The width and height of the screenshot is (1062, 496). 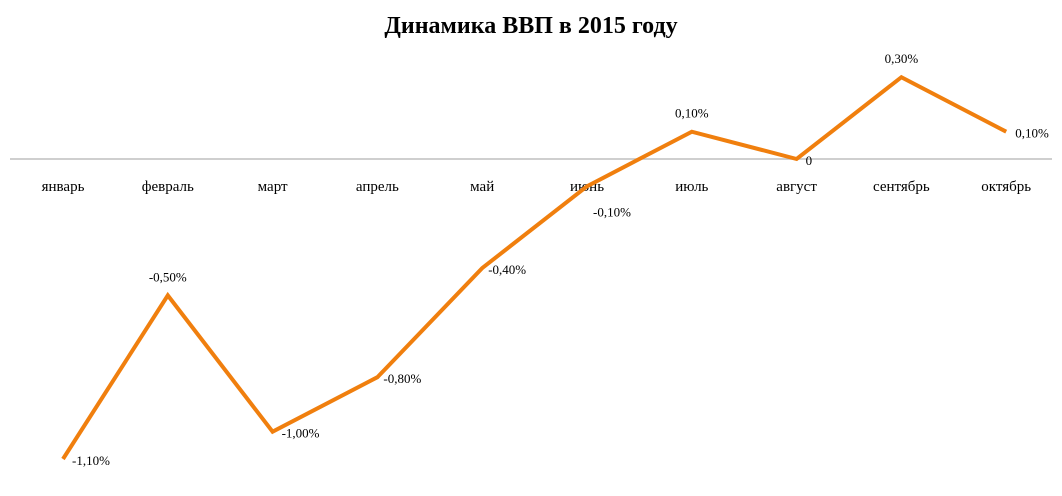 I want to click on category-label: февраль, so click(x=168, y=187).